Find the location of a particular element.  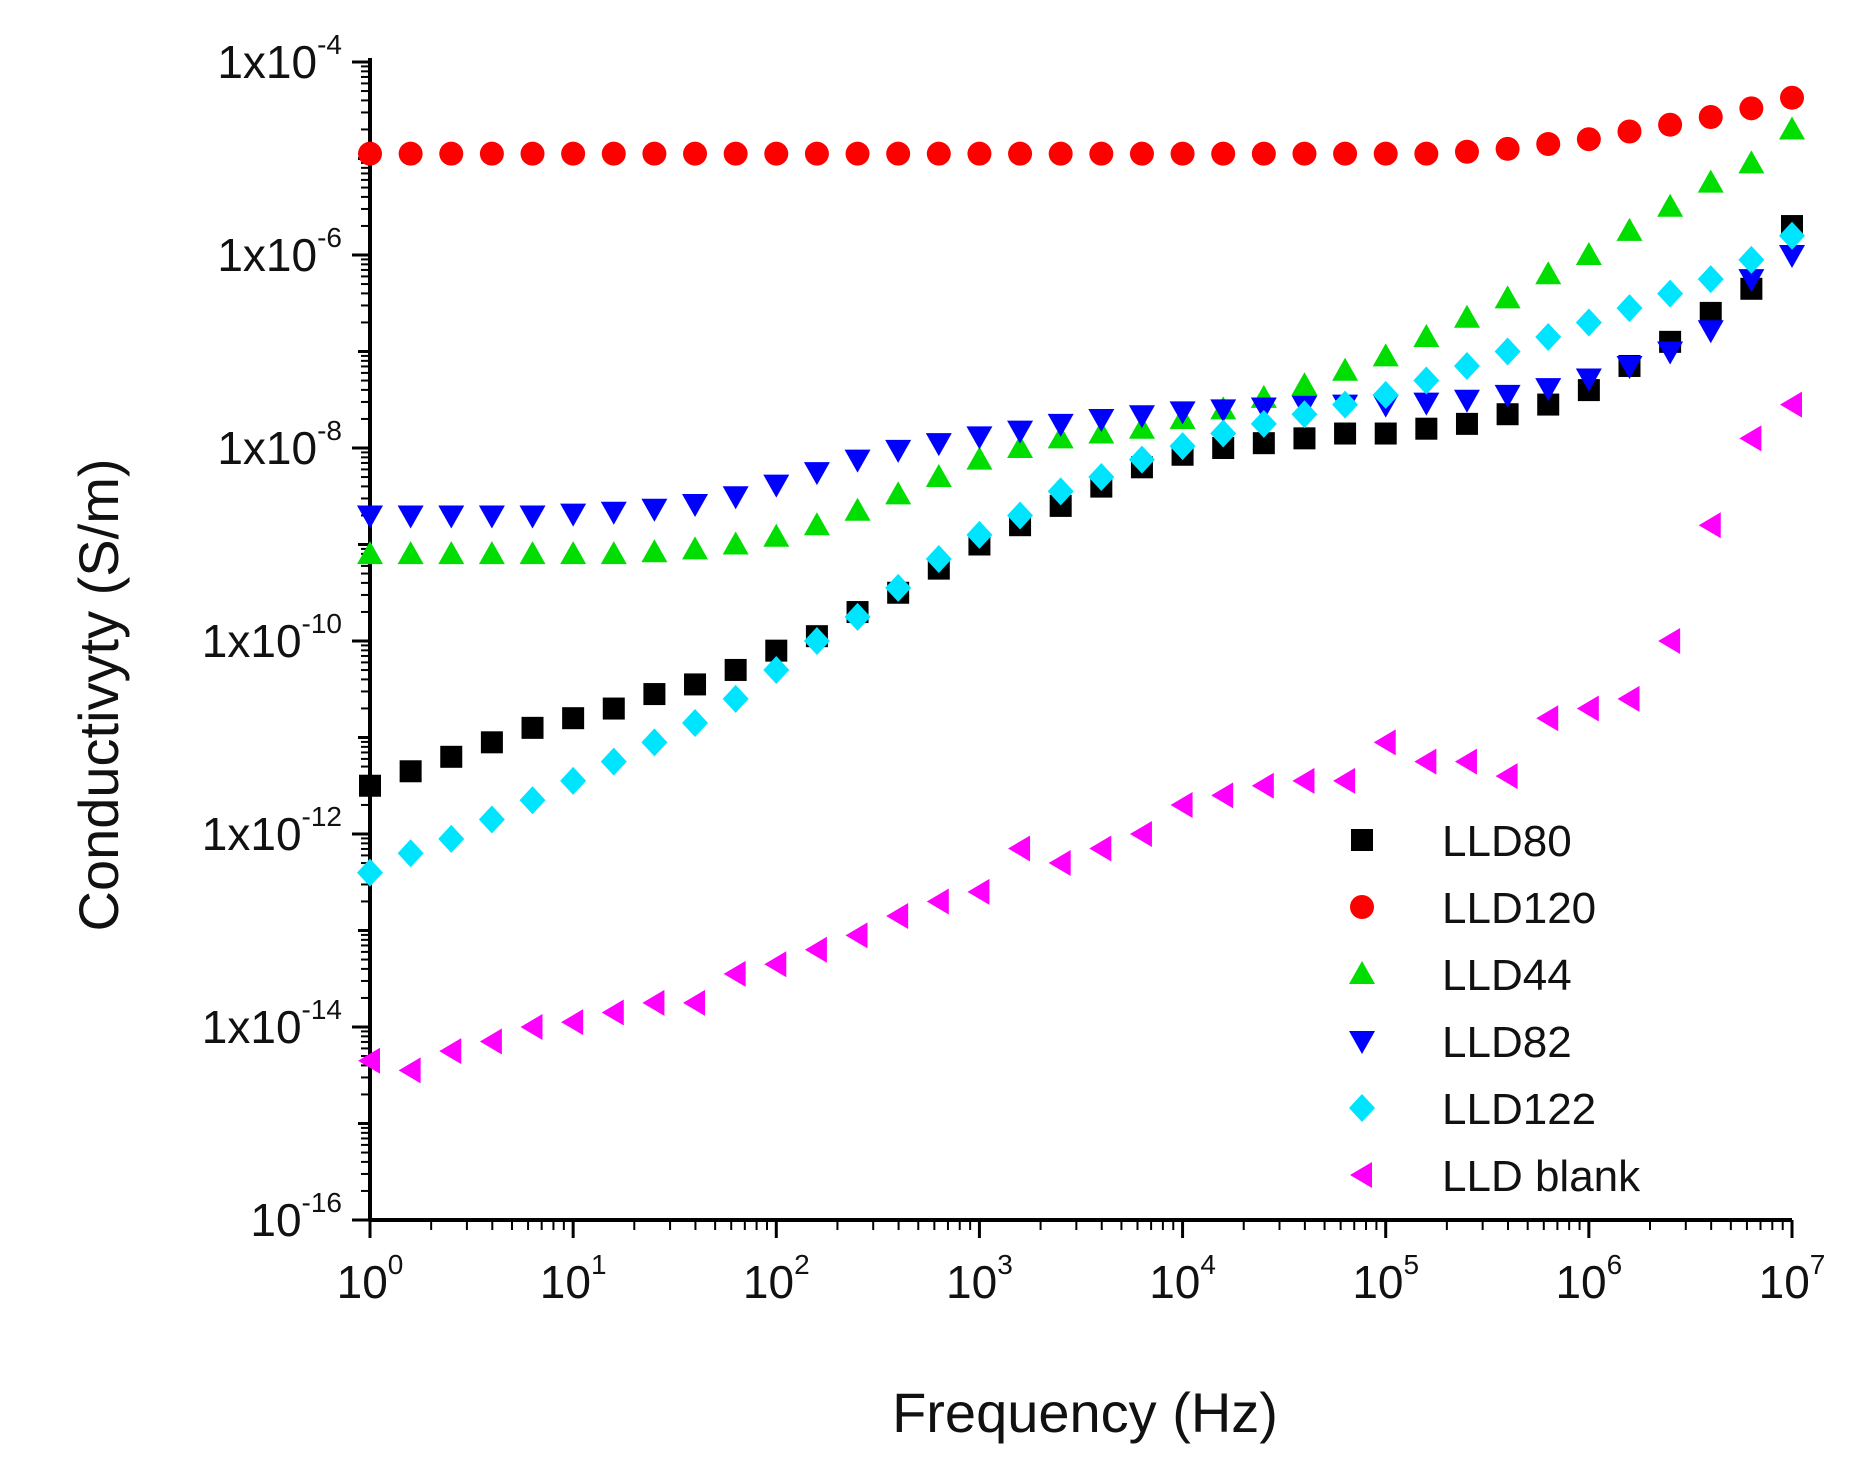

x-axis-ticks: 10⁰ 10¹ 10² 10³ 10⁴ 10⁵ 10⁶ 10⁷ is located at coordinates (1081, 1264).